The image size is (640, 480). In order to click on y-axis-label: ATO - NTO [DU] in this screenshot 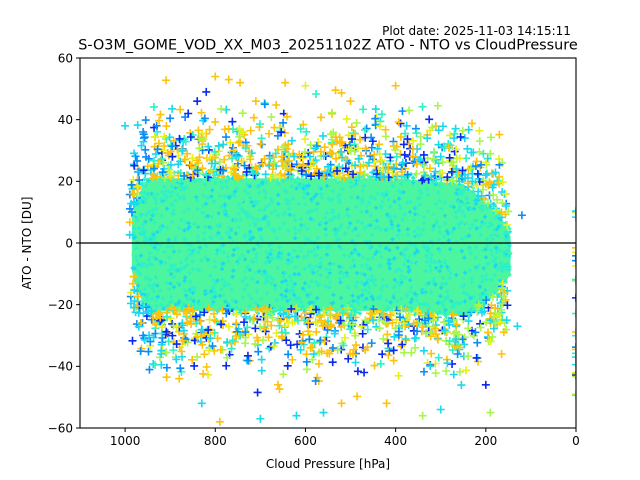, I will do `click(27, 243)`.